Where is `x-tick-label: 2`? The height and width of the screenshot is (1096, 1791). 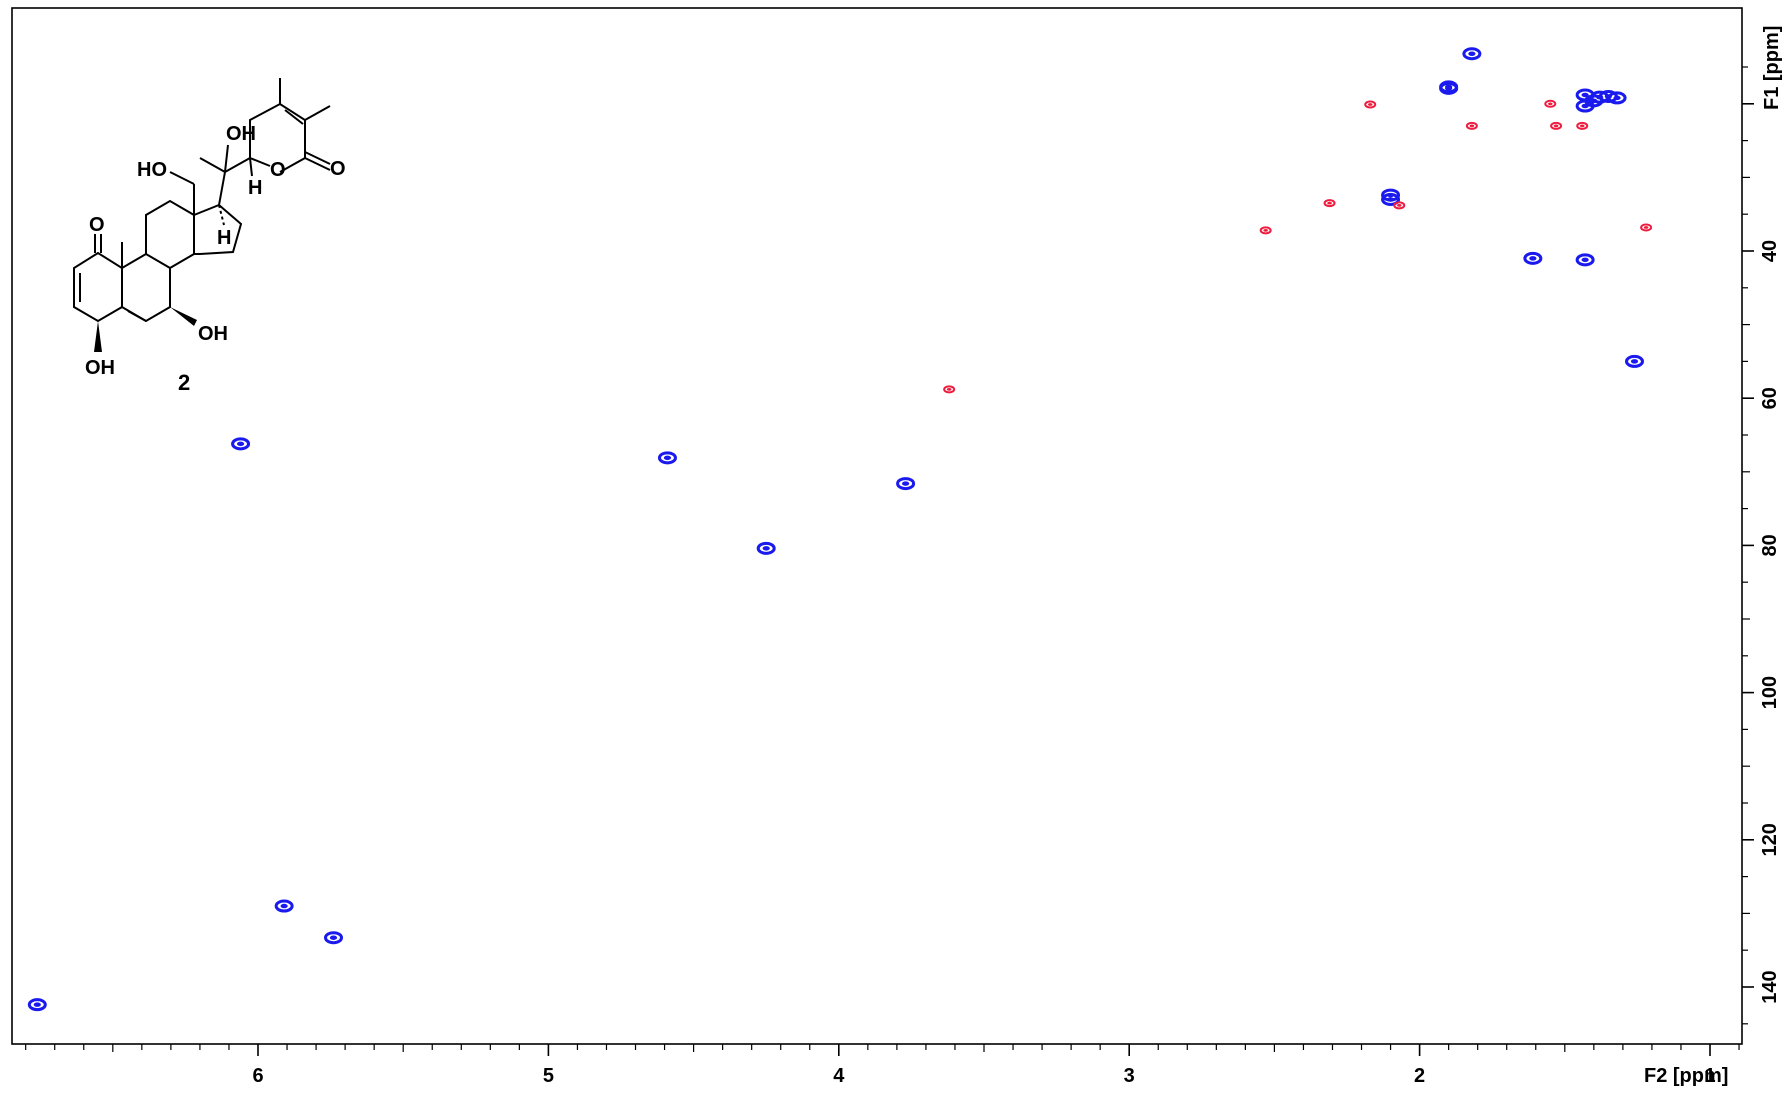 x-tick-label: 2 is located at coordinates (1419, 1076).